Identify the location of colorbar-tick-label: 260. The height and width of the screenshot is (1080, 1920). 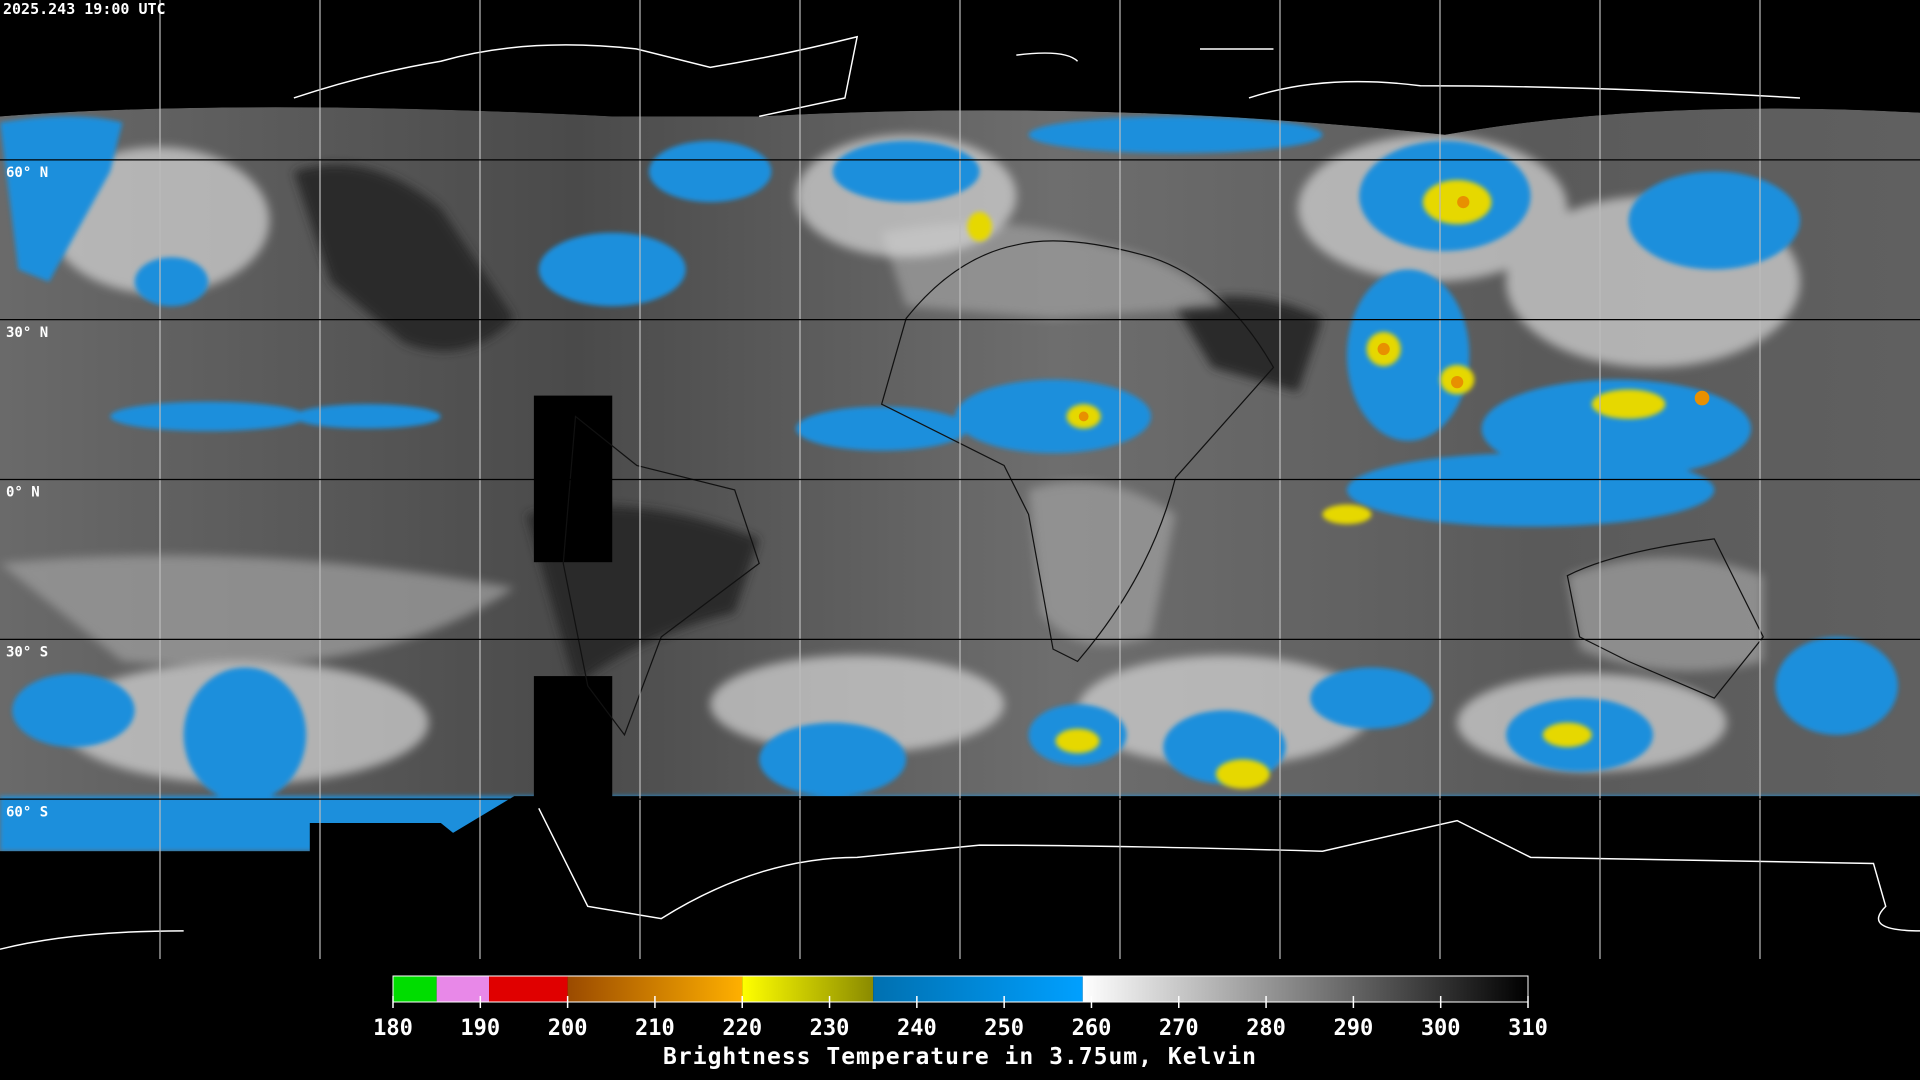
(1092, 1028).